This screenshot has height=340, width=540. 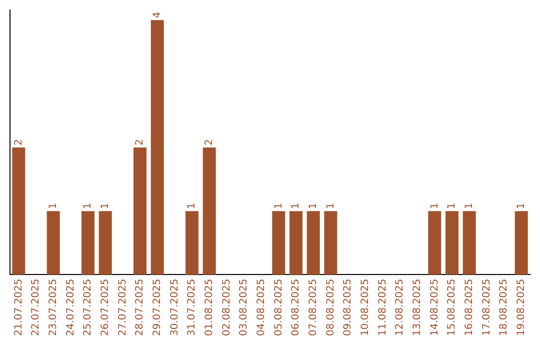 I want to click on x-tick-label: 21.07.2025, so click(x=18, y=307).